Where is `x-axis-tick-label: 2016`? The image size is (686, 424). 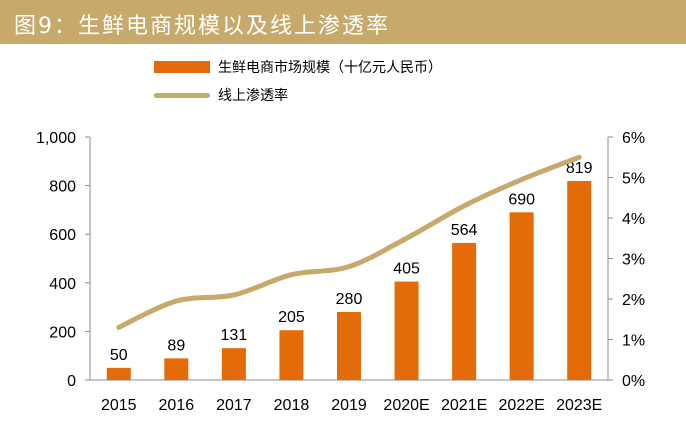
x-axis-tick-label: 2016 is located at coordinates (177, 405).